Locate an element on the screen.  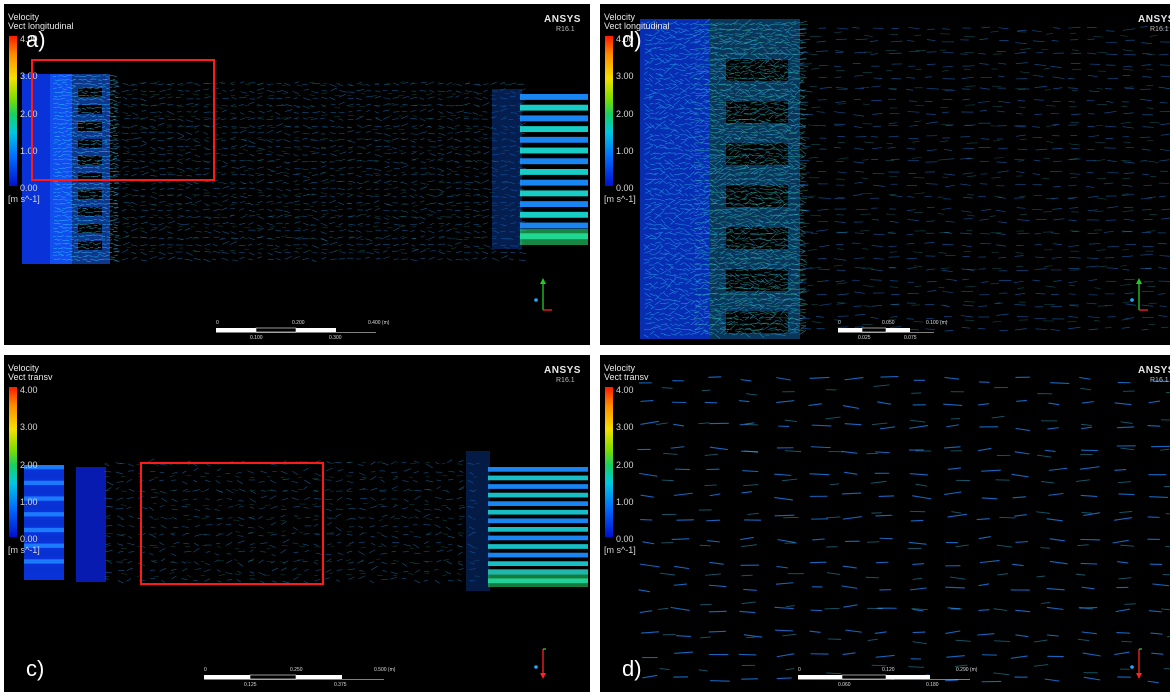
scale-label: 0.075 is located at coordinates (910, 338).